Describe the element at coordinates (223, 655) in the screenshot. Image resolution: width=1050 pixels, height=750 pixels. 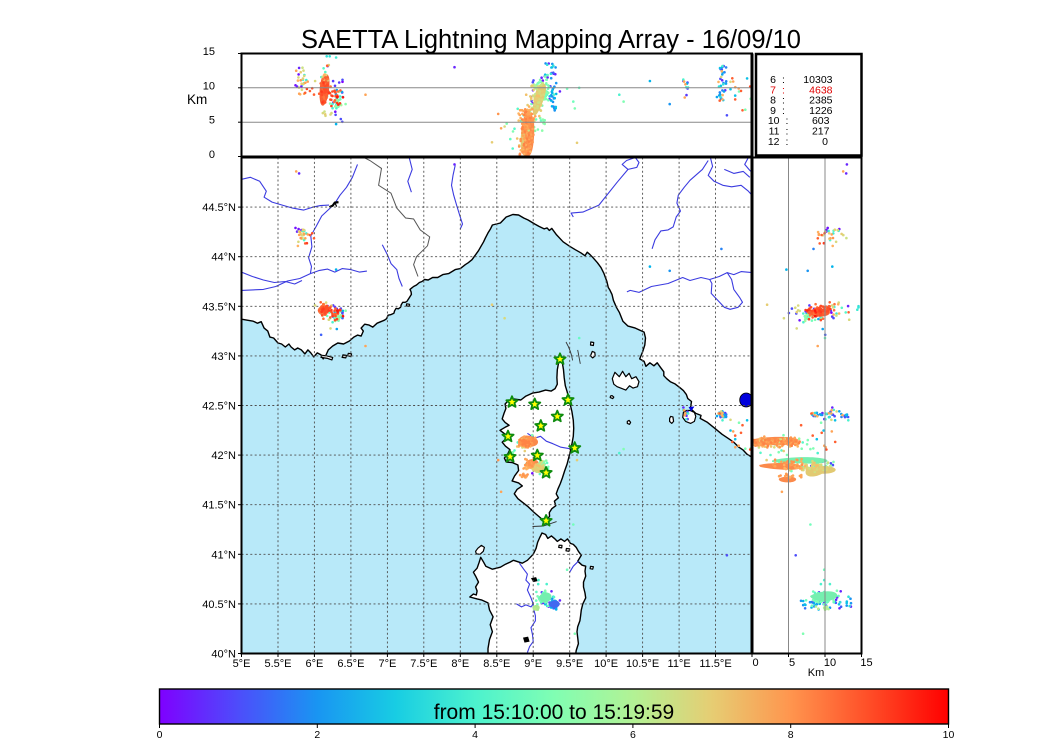
I see `svg-text: 40°N` at that location.